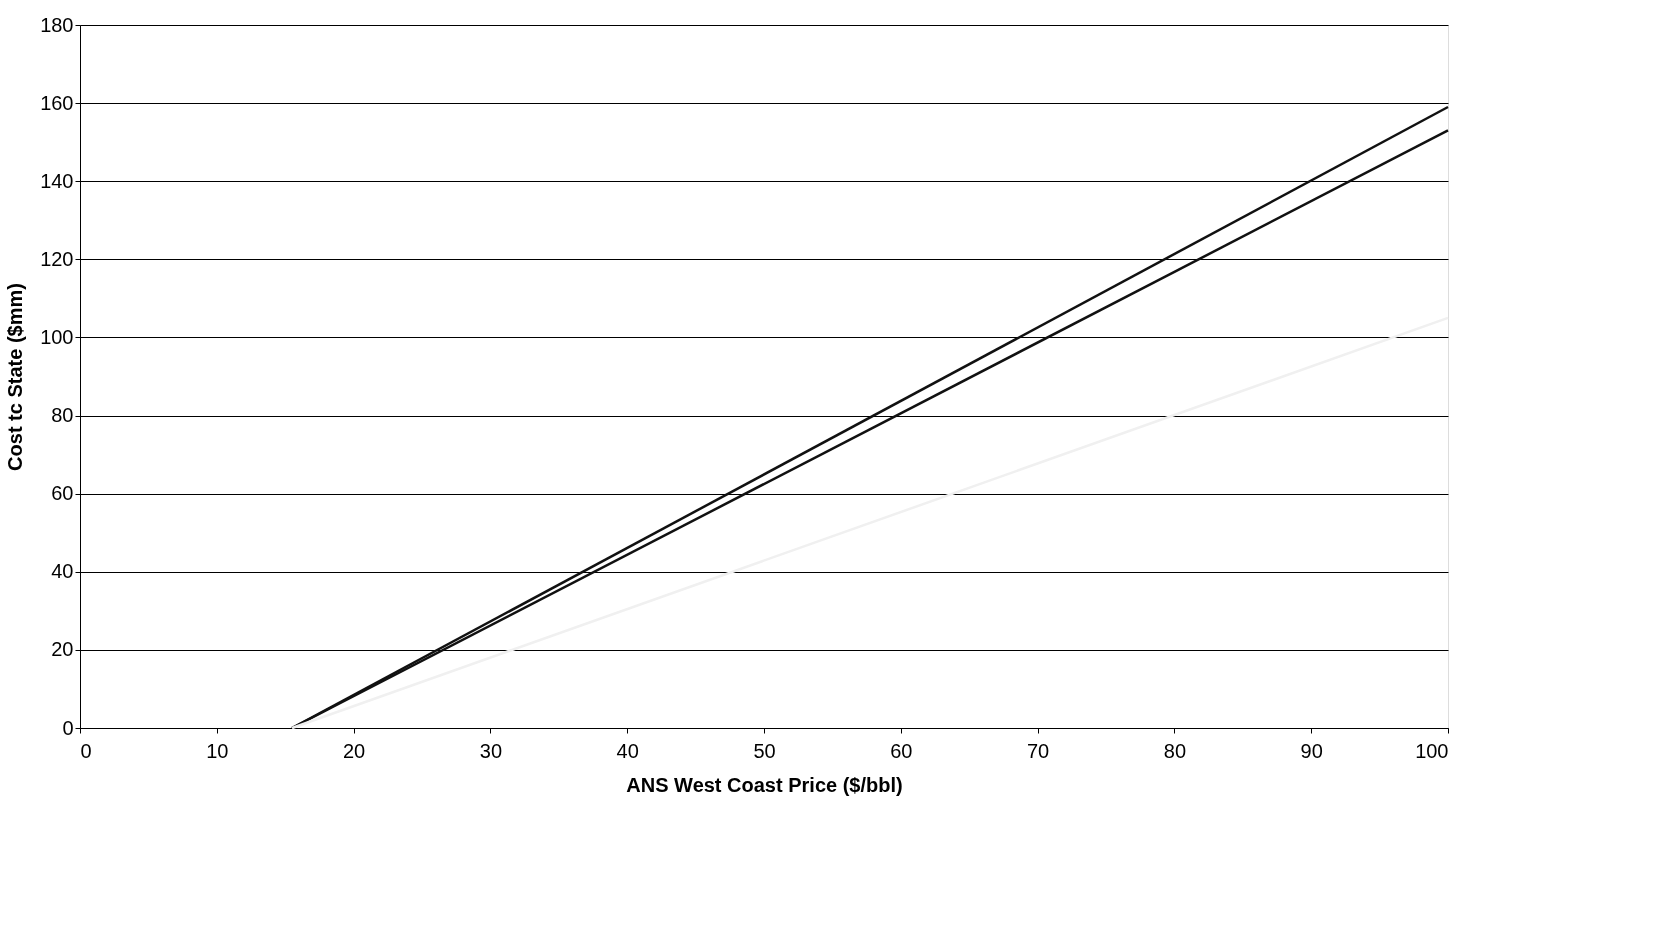  I want to click on x-axis-title: ANS West Coast Price ($/bbl), so click(764, 784).